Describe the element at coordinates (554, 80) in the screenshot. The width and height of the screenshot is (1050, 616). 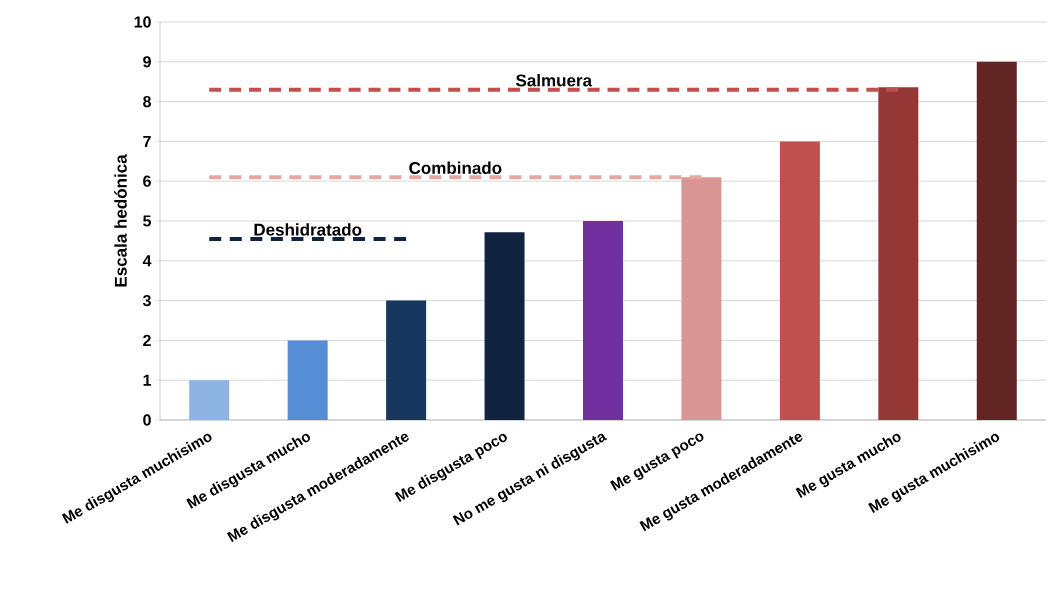
I see `series-label: Salmuera` at that location.